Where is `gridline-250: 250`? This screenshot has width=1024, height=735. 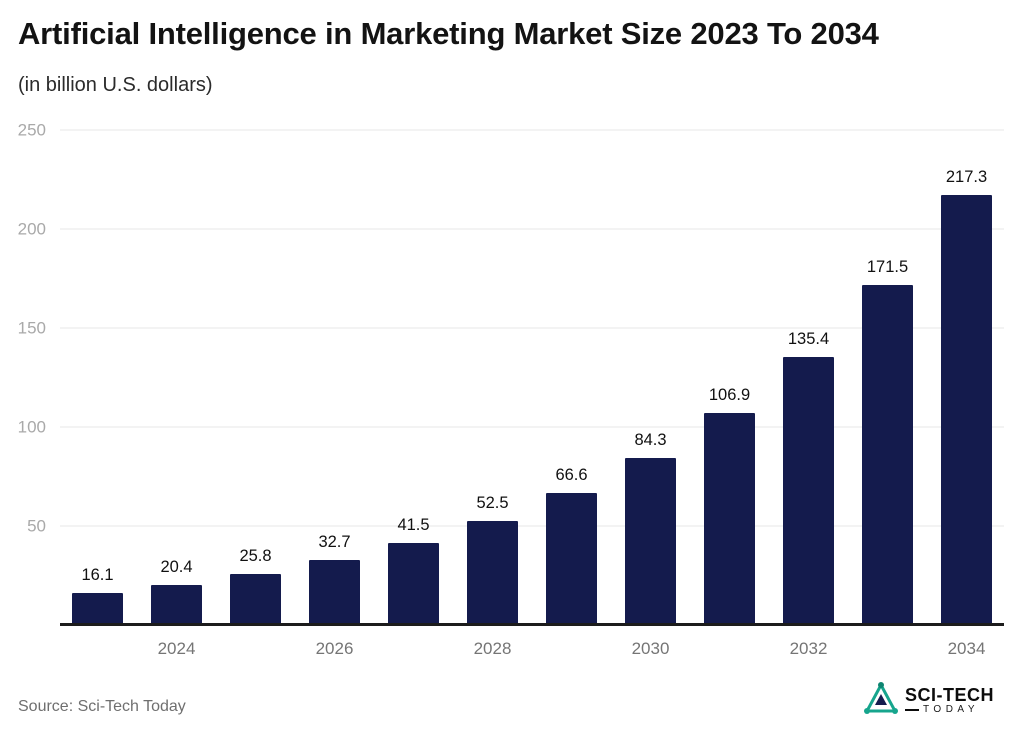 gridline-250: 250 is located at coordinates (511, 129).